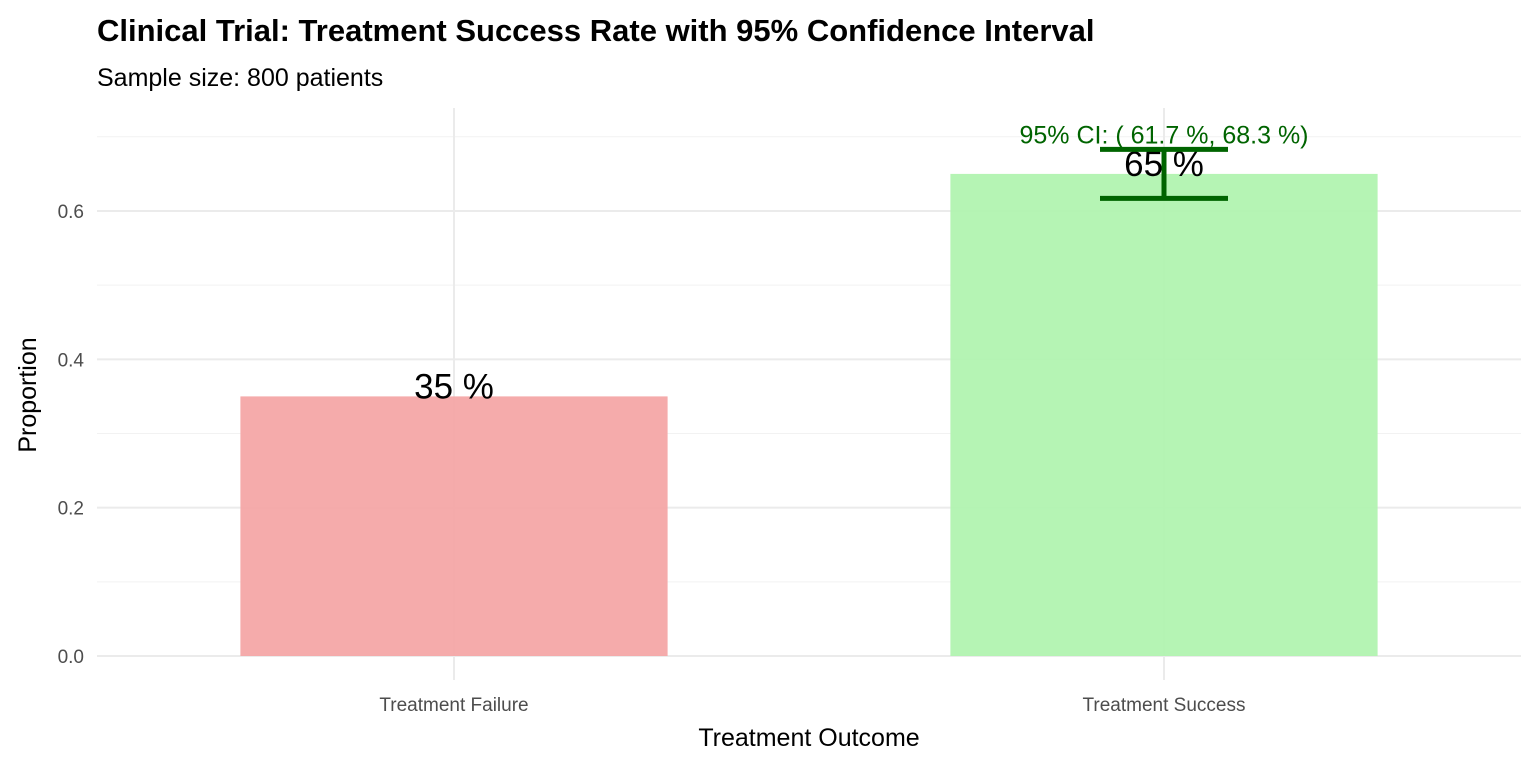  Describe the element at coordinates (454, 386) in the screenshot. I see `data-label: 35 %` at that location.